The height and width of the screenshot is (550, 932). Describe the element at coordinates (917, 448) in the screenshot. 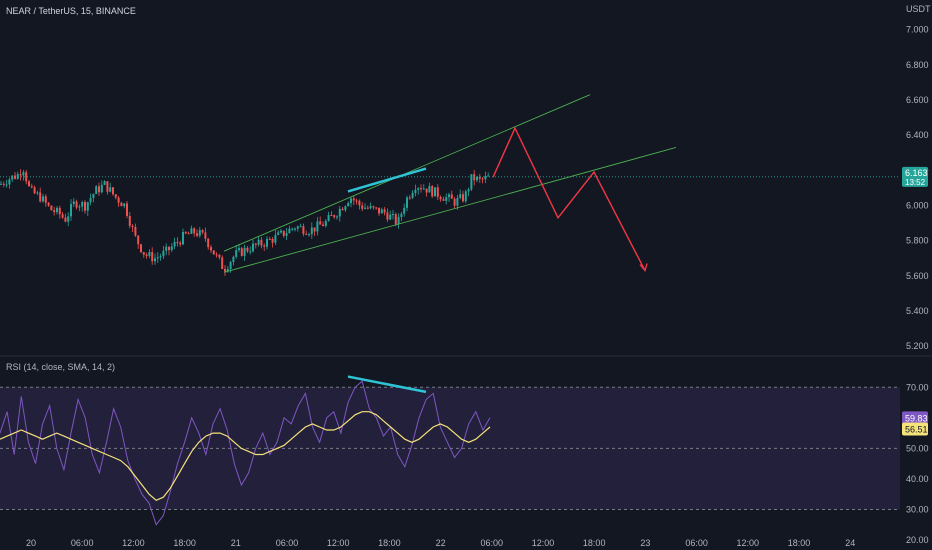

I see `rsi-tick-label: 50.00` at that location.